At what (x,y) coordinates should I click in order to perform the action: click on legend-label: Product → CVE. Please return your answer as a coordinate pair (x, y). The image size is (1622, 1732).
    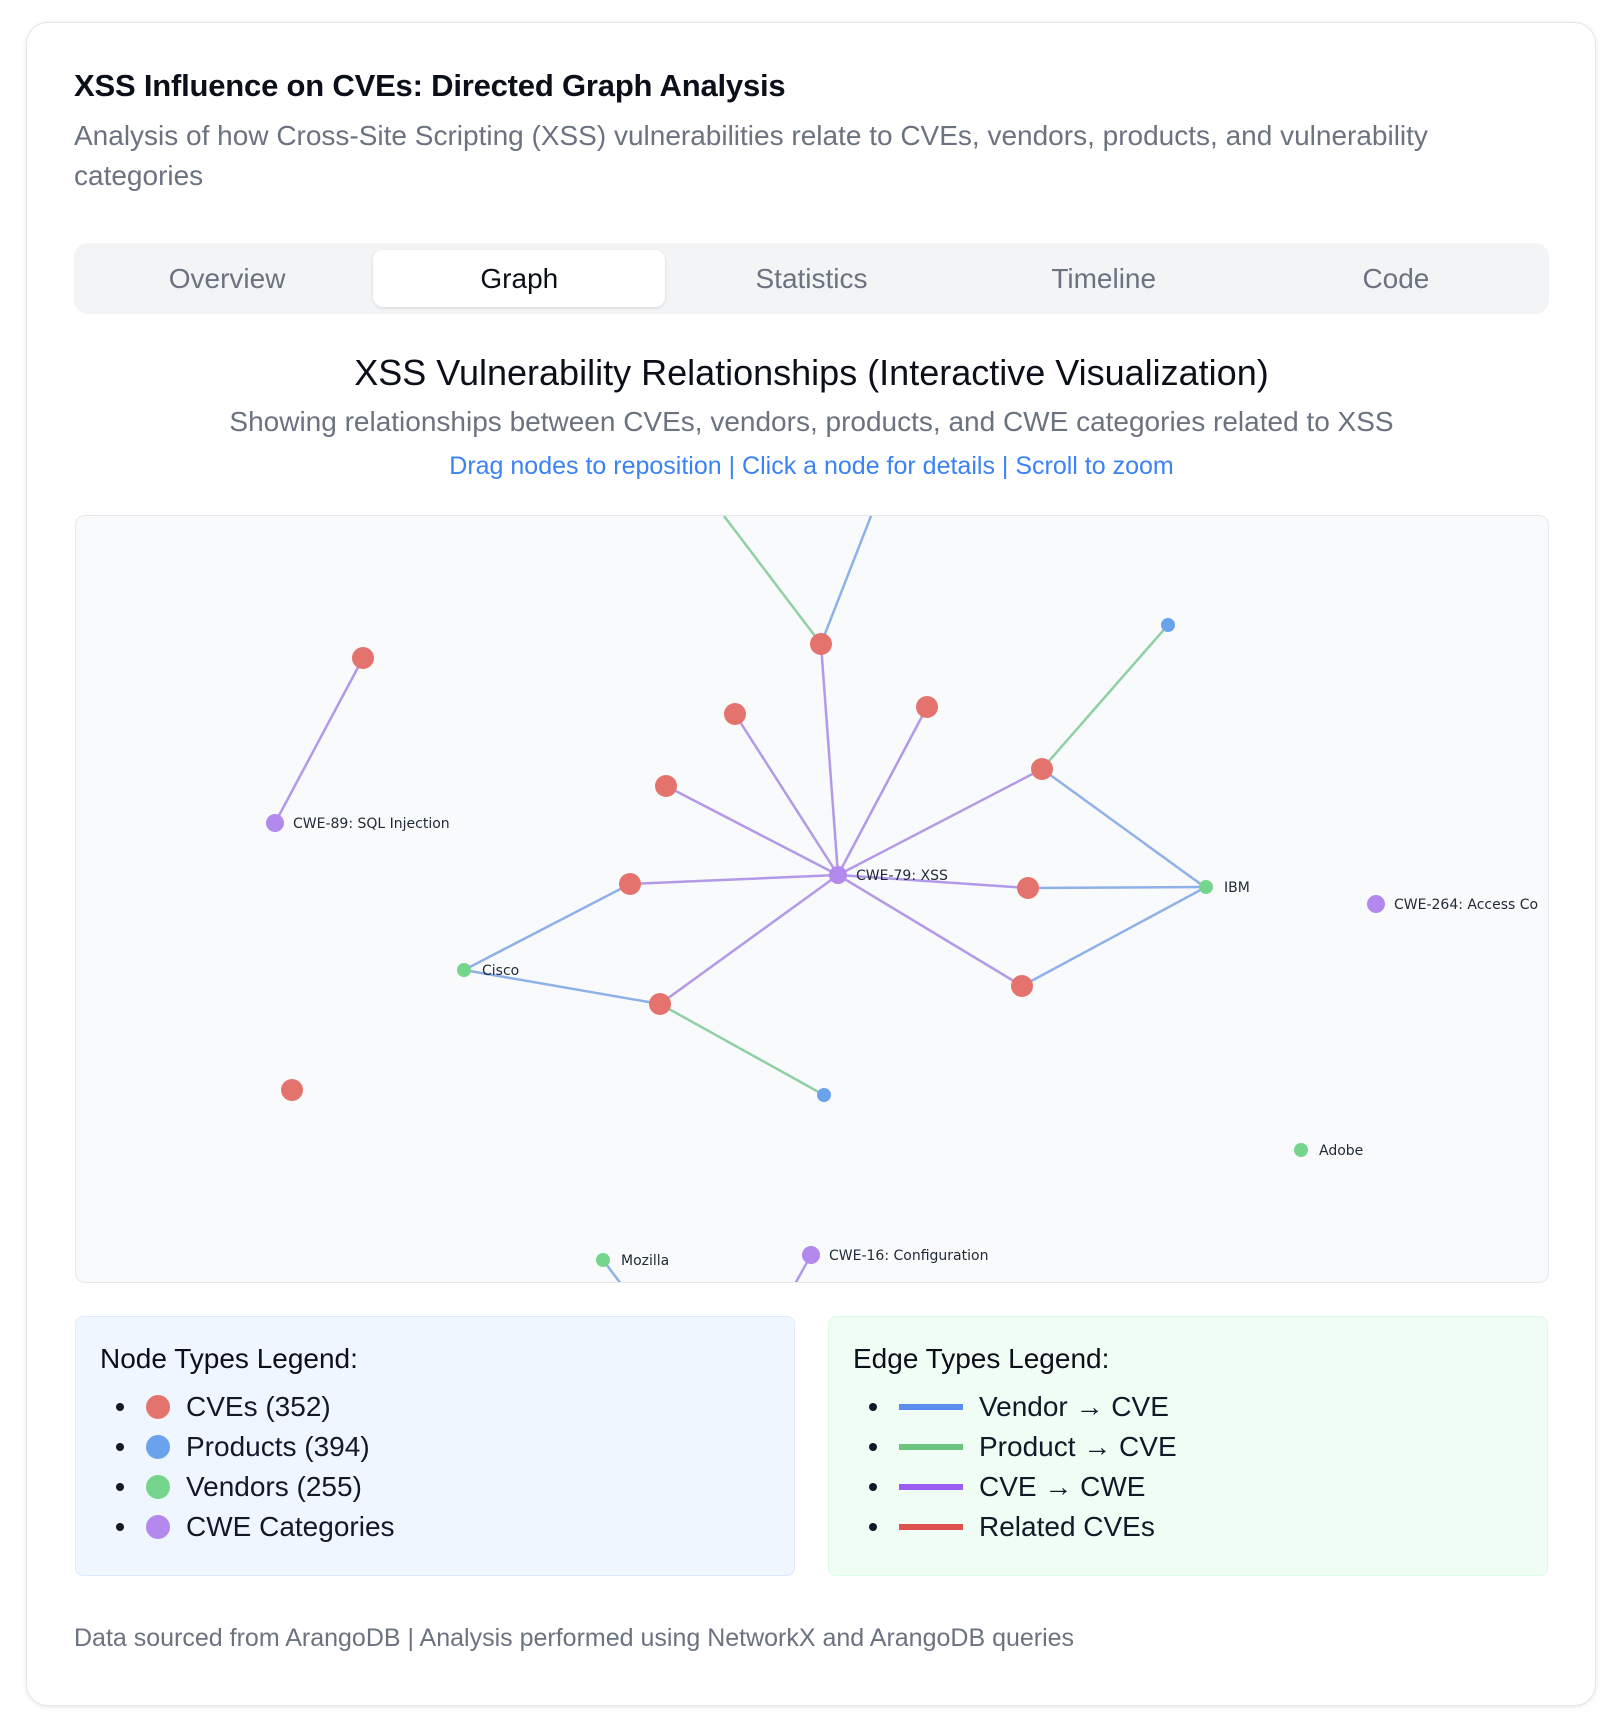
    Looking at the image, I should click on (1078, 1446).